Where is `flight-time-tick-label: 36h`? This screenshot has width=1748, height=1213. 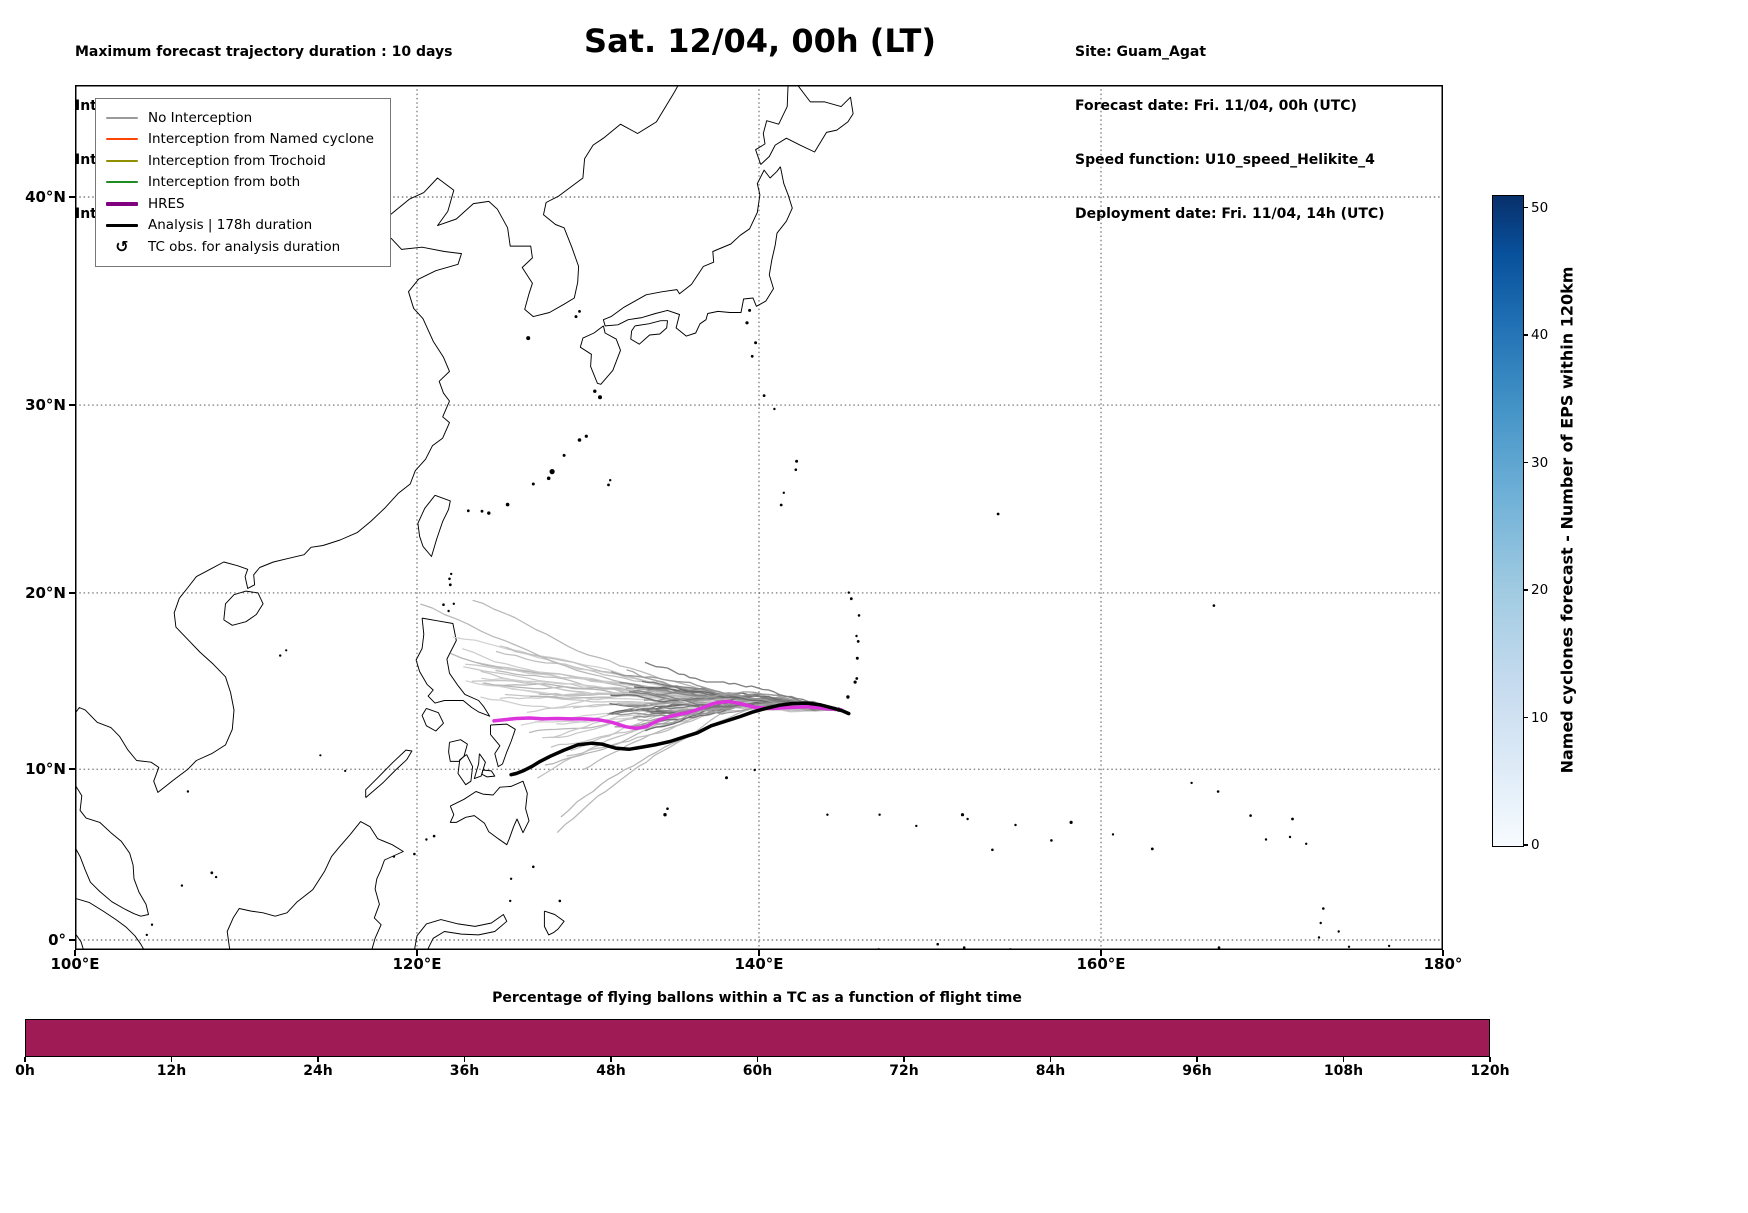
flight-time-tick-label: 36h is located at coordinates (464, 1071).